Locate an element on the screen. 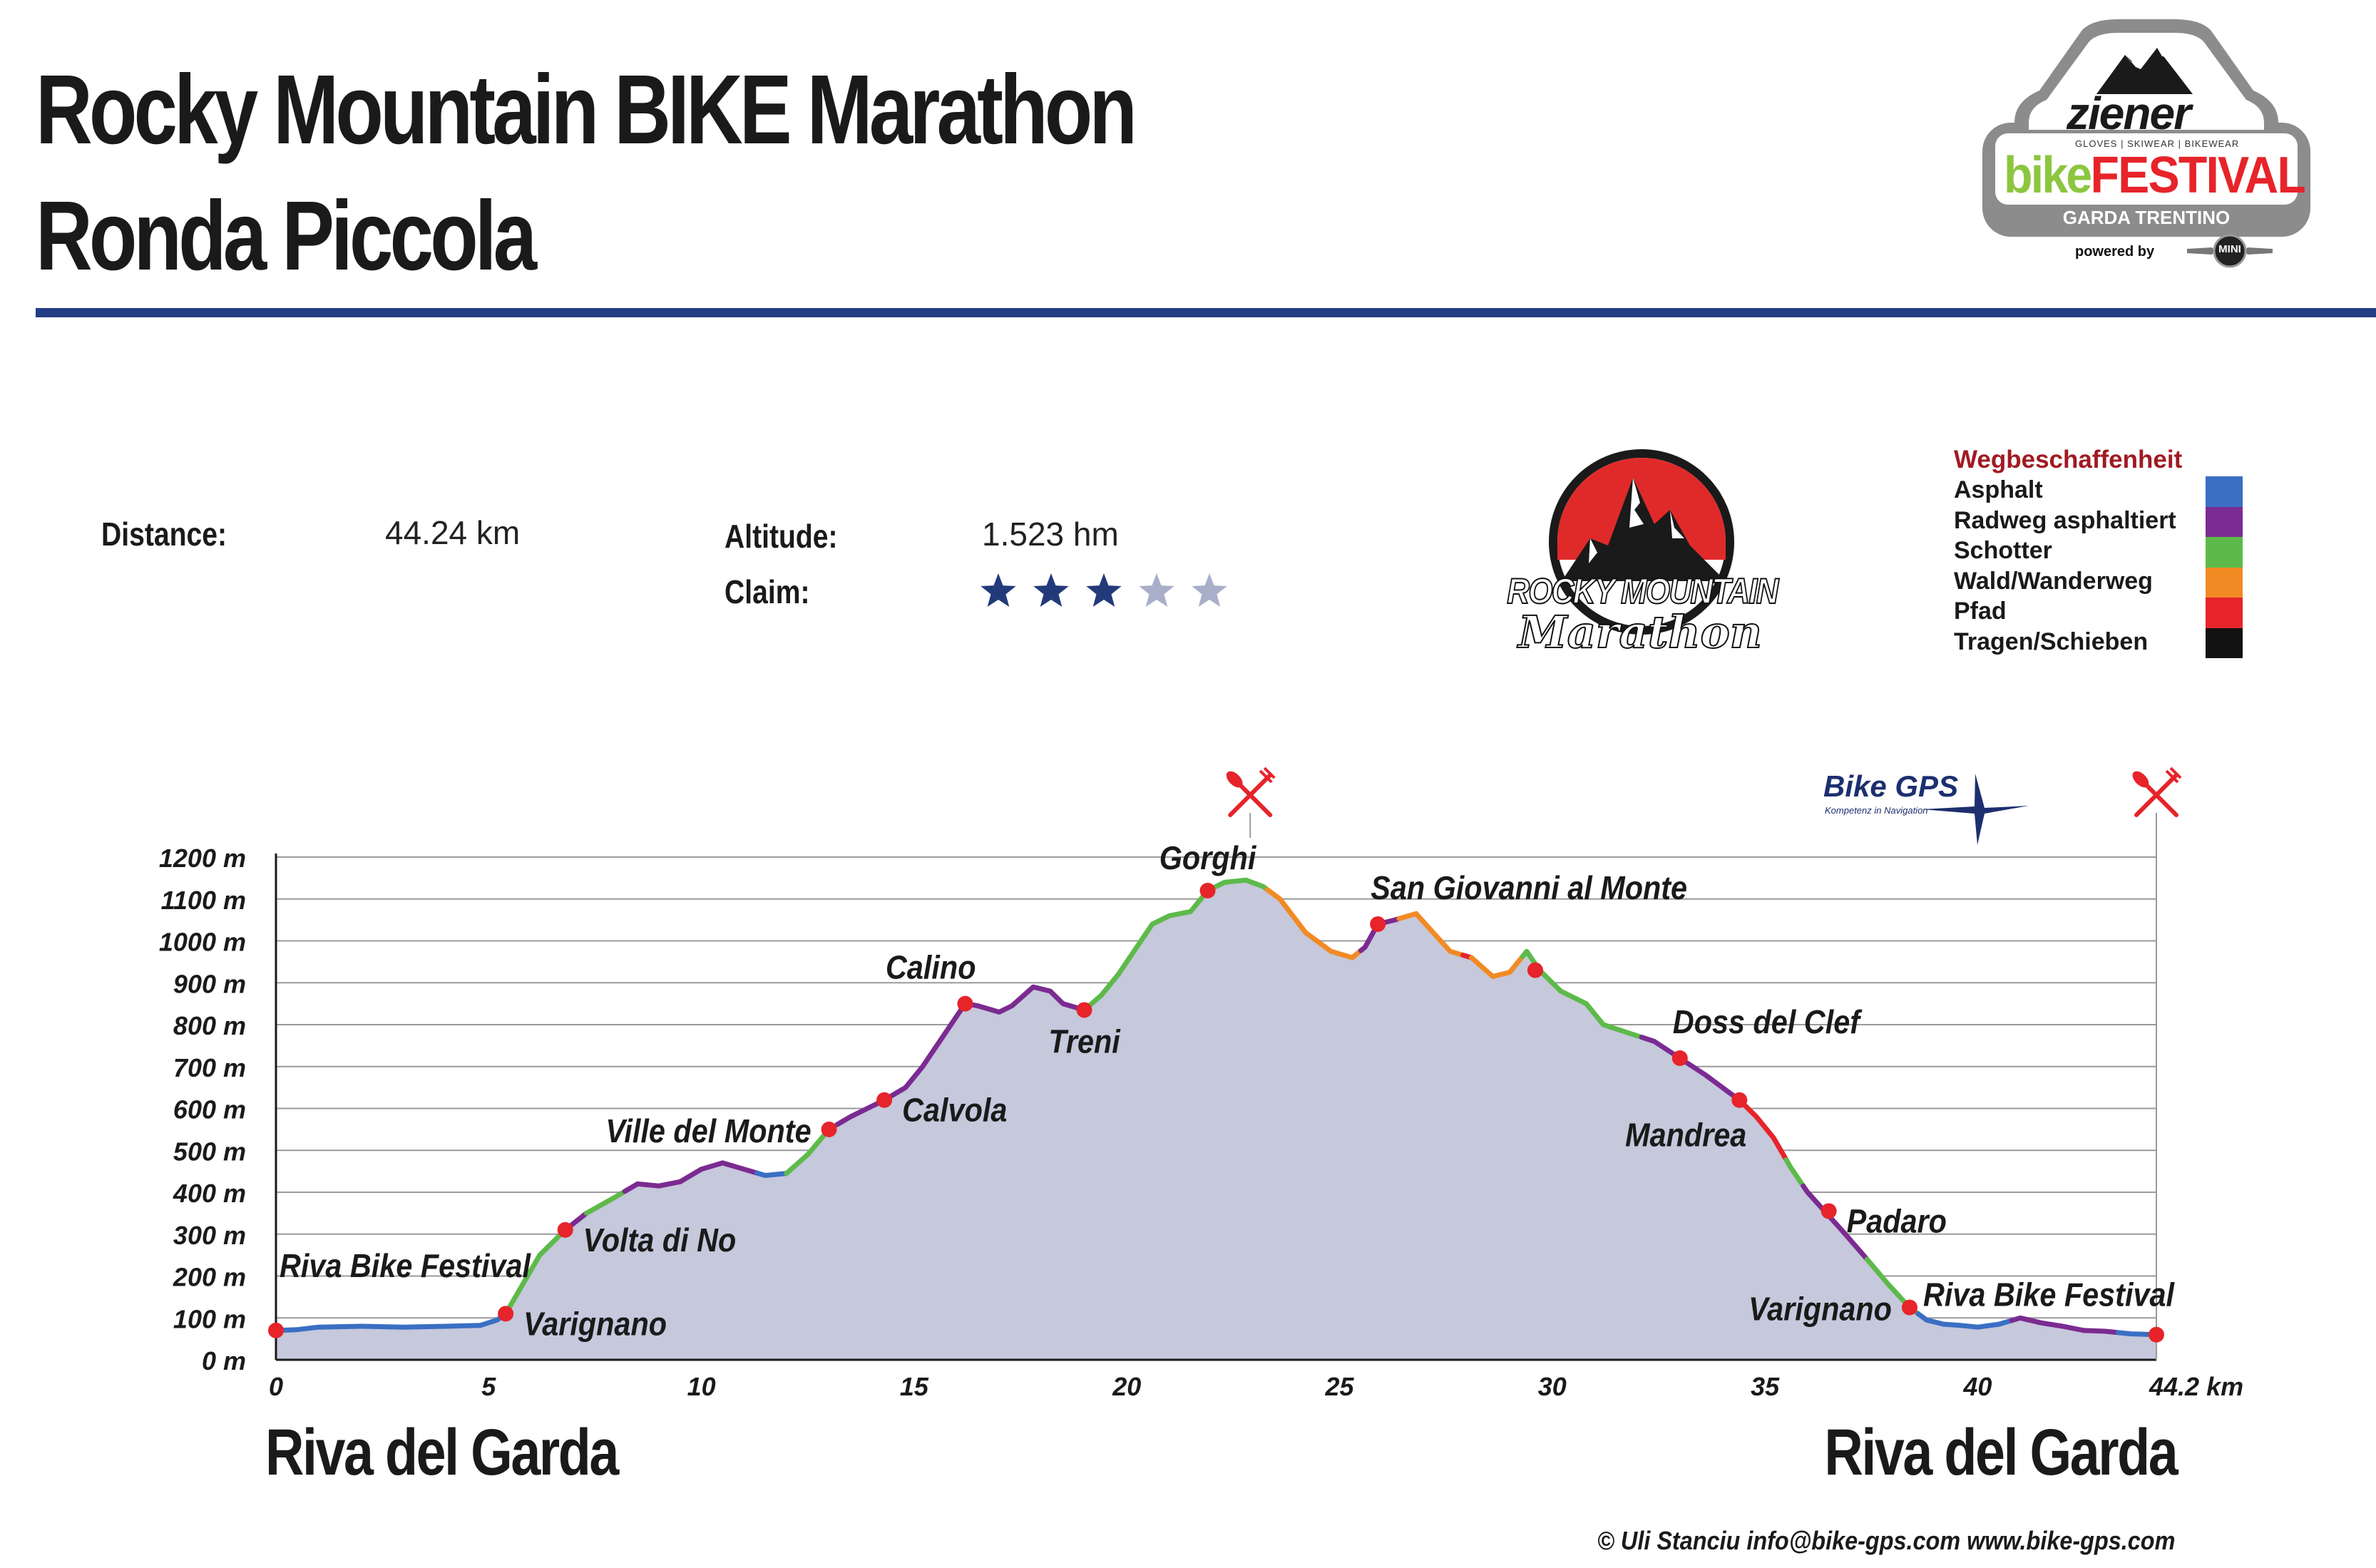 This screenshot has width=2376, height=1568. y-tick-label: 800 m is located at coordinates (209, 1025).